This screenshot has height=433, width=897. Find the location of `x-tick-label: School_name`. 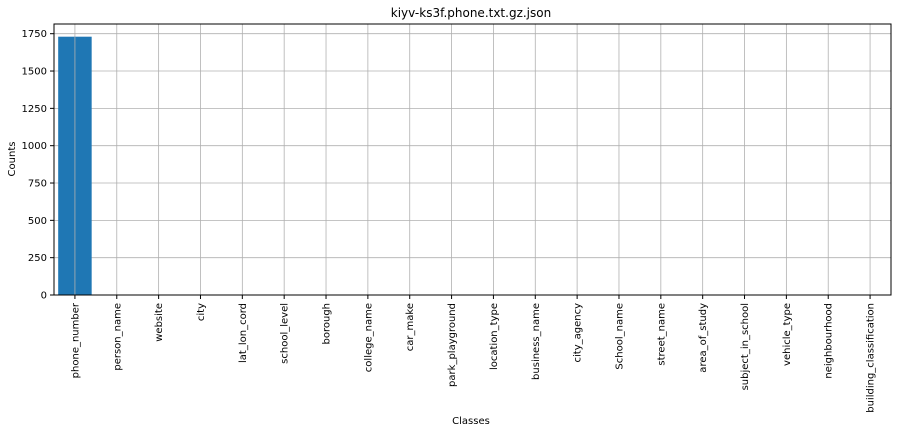

x-tick-label: School_name is located at coordinates (619, 336).